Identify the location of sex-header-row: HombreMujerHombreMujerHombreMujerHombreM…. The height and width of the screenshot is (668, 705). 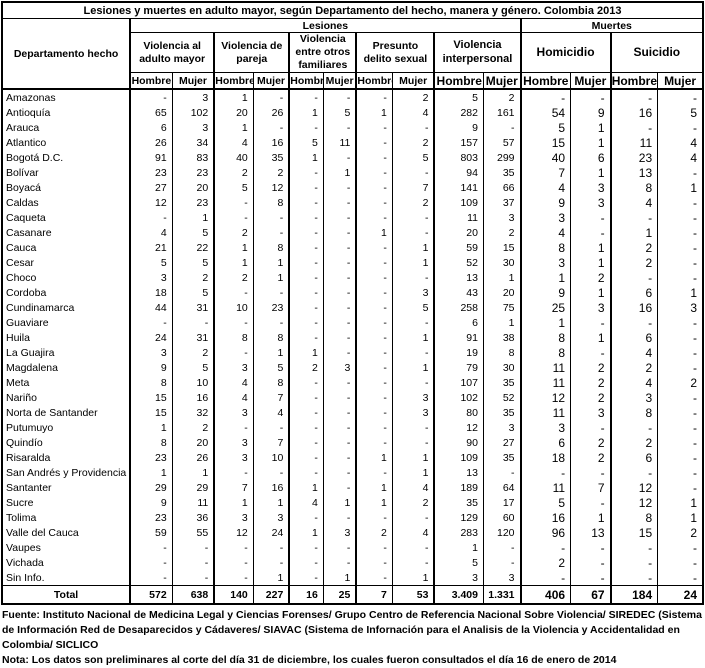
(352, 81).